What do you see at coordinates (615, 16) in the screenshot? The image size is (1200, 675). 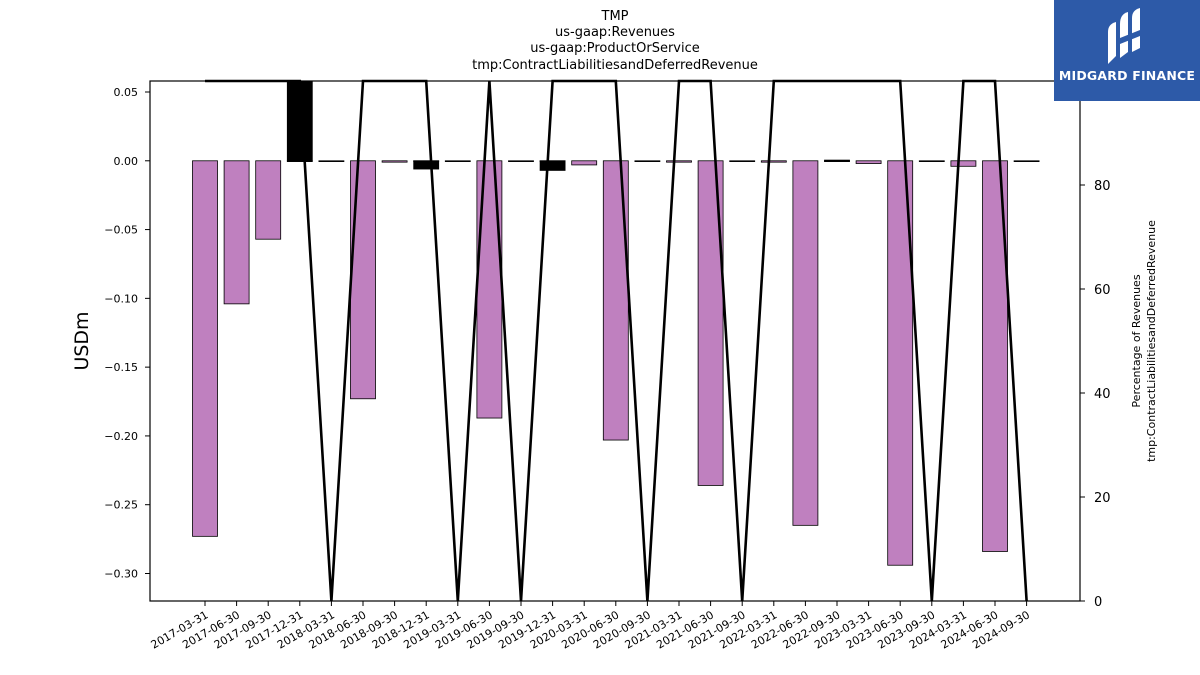 I see `title-line-1: TMP` at bounding box center [615, 16].